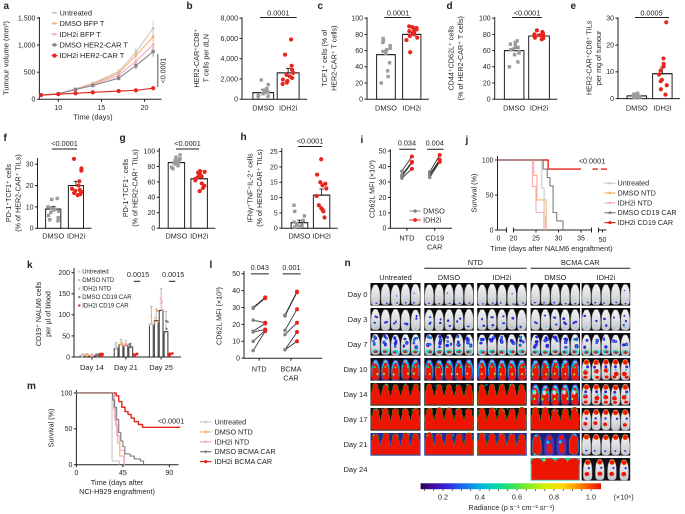  What do you see at coordinates (291, 267) in the screenshot?
I see `svg-text: 0.001` at bounding box center [291, 267].